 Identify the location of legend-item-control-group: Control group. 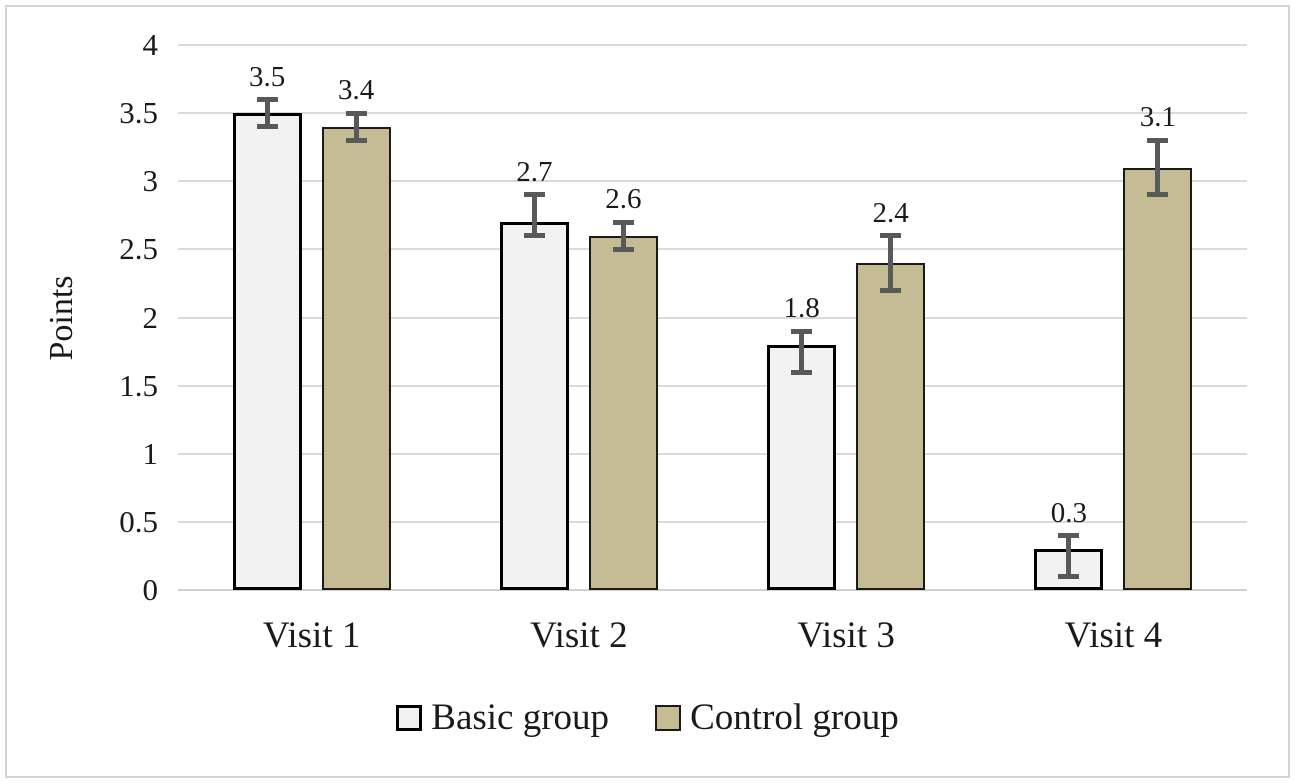
(777, 718).